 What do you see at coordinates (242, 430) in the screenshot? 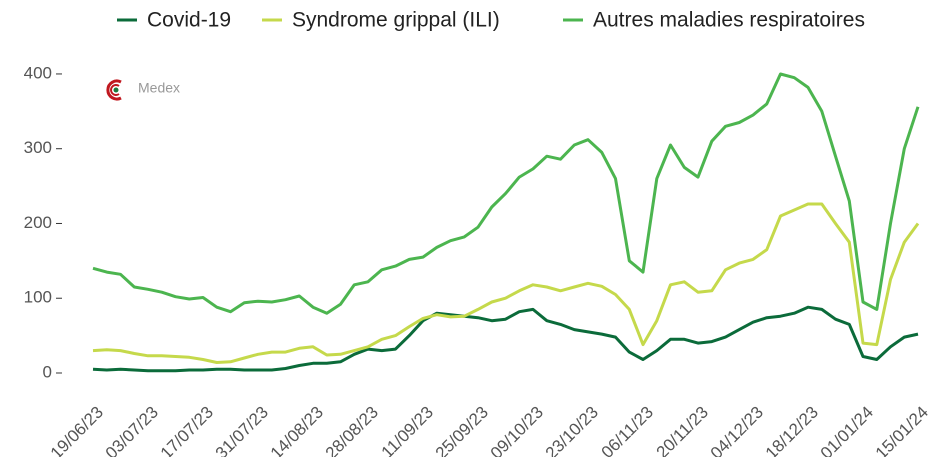
I see `x-tick-label: 31/07/23` at bounding box center [242, 430].